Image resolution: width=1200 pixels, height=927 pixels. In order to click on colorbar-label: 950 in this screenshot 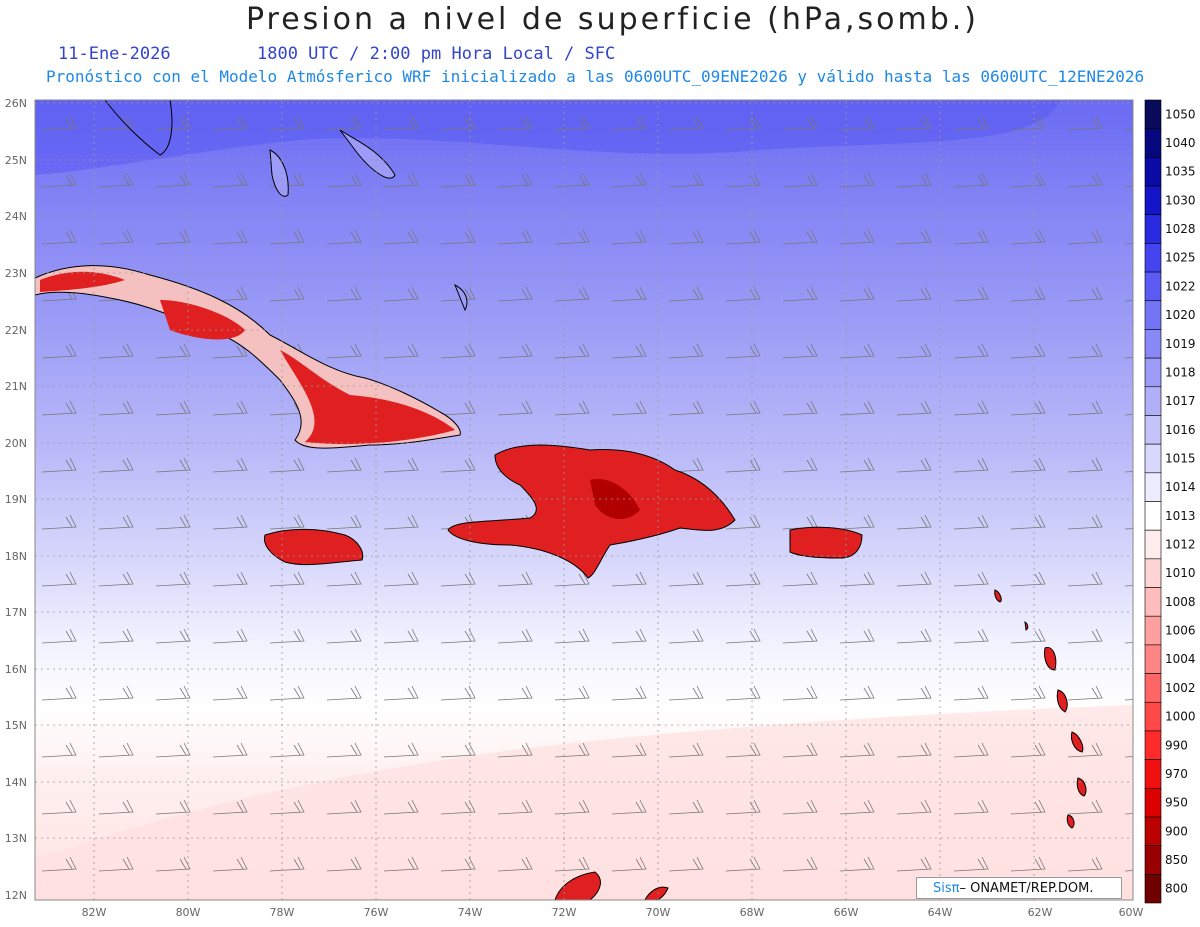, I will do `click(1176, 803)`.